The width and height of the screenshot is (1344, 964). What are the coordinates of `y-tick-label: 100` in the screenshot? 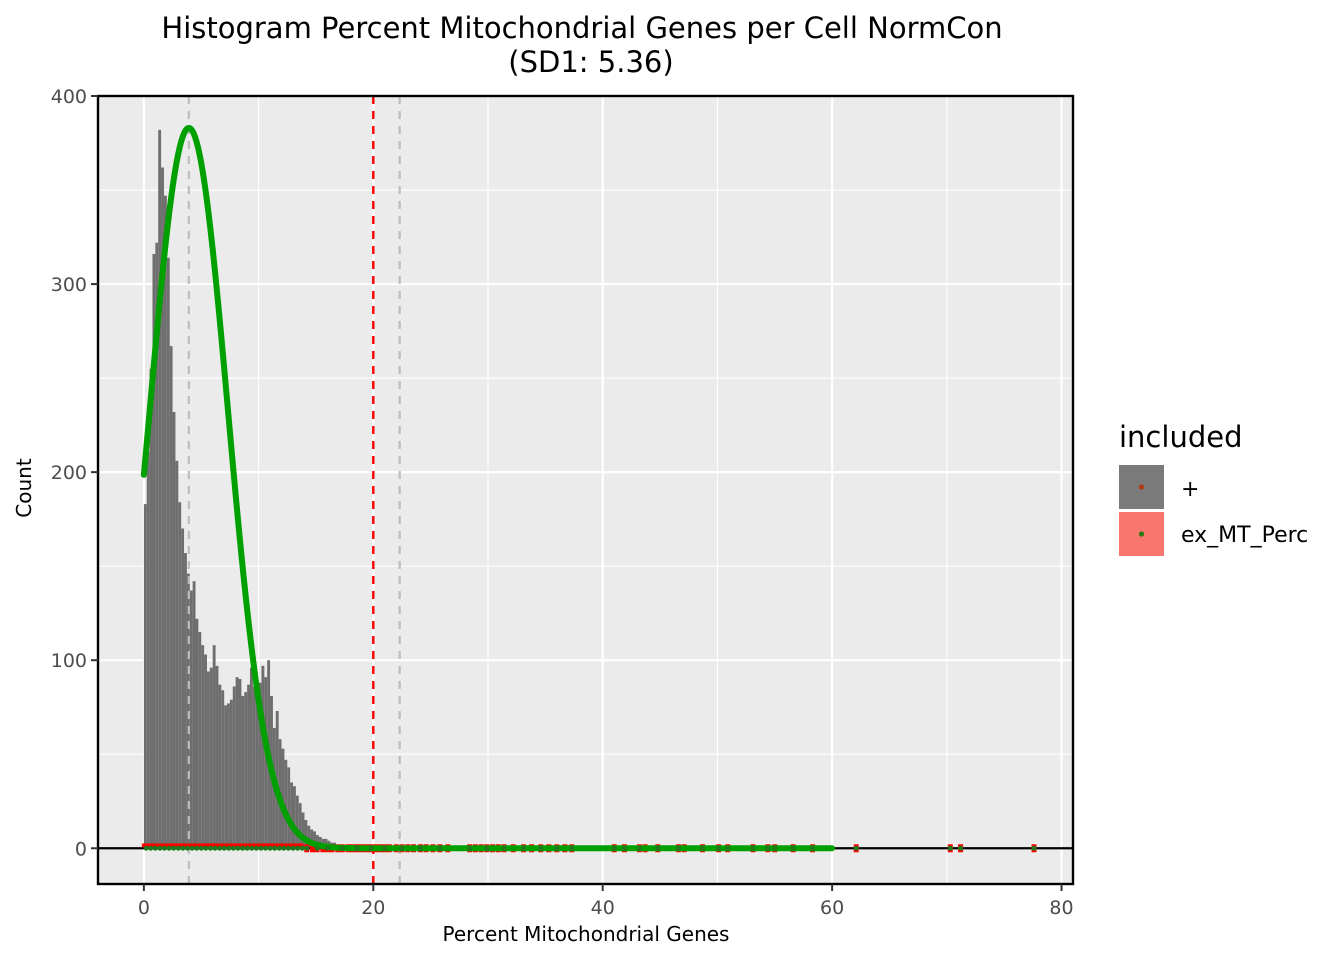 It's located at (69, 661).